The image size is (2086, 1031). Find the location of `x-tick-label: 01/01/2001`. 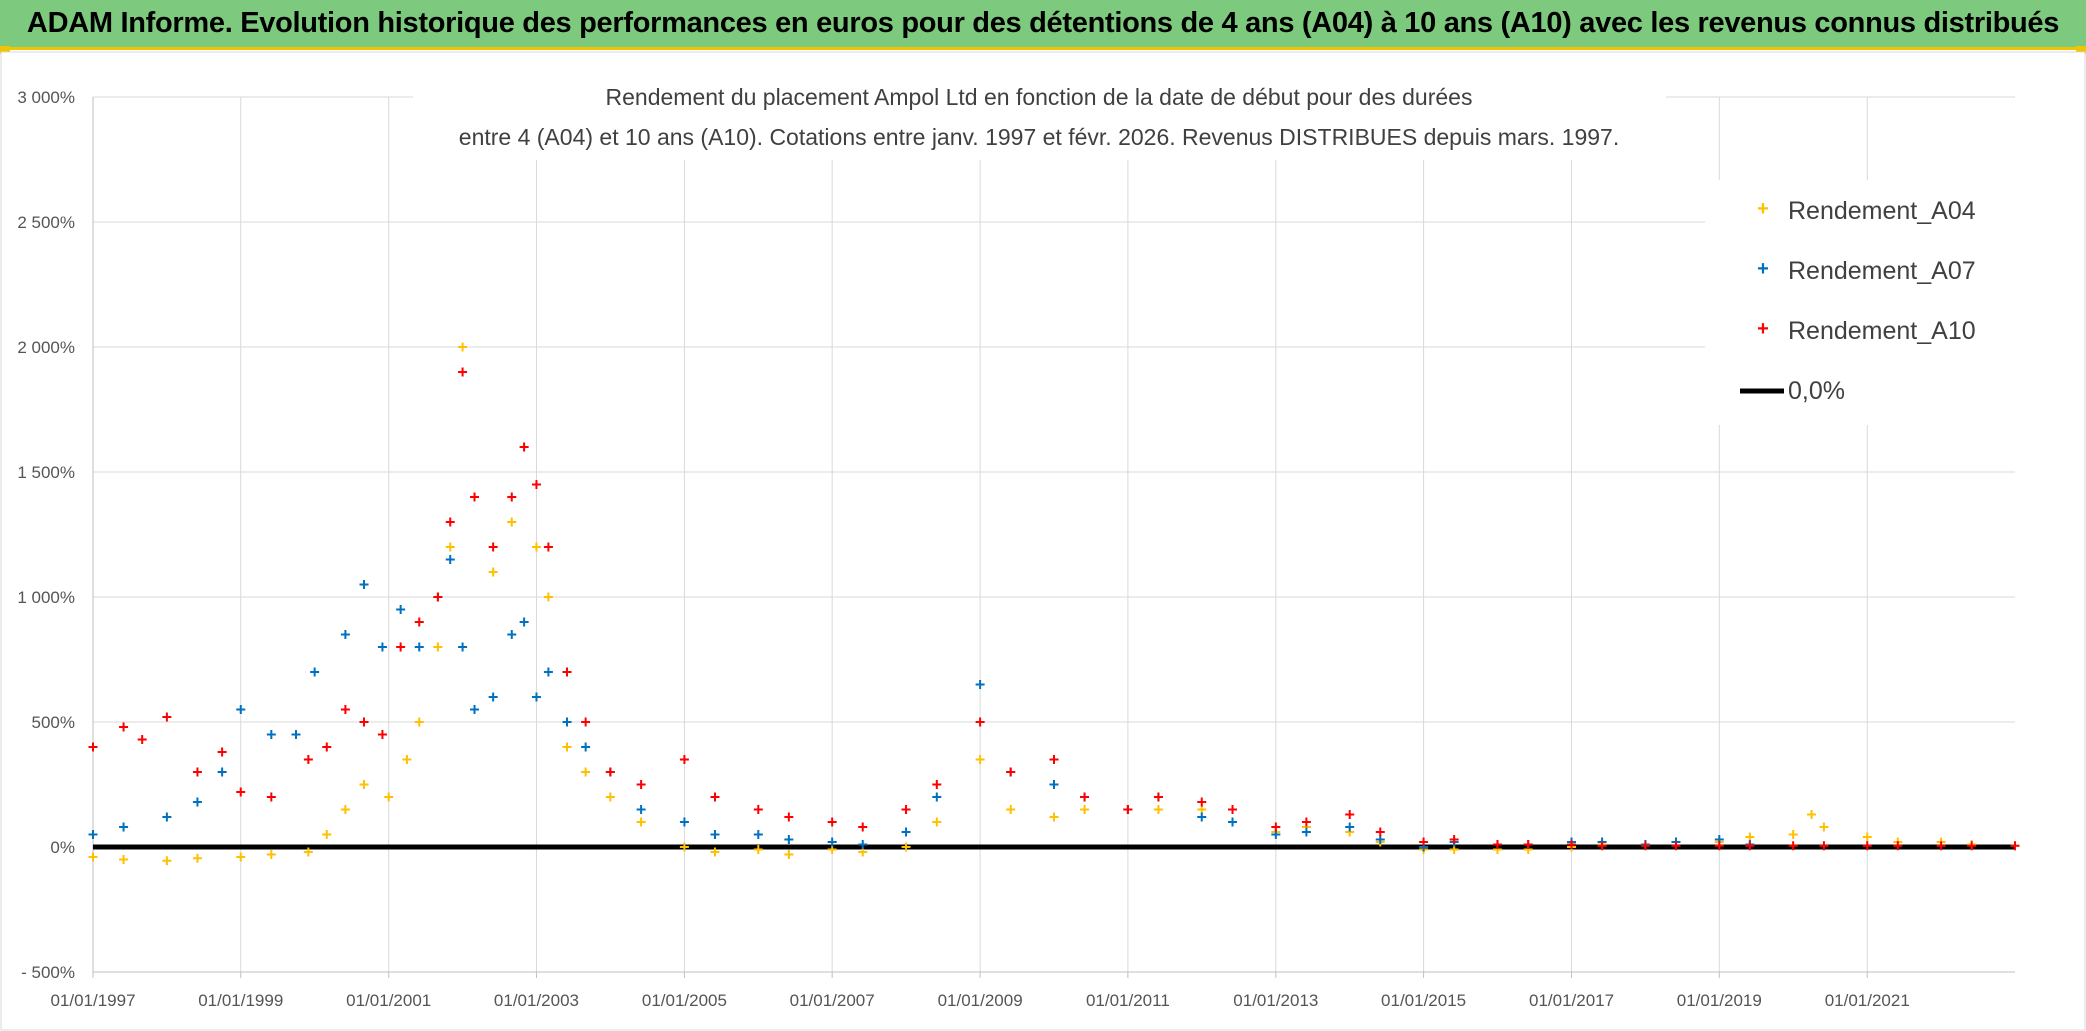

x-tick-label: 01/01/2001 is located at coordinates (388, 1000).